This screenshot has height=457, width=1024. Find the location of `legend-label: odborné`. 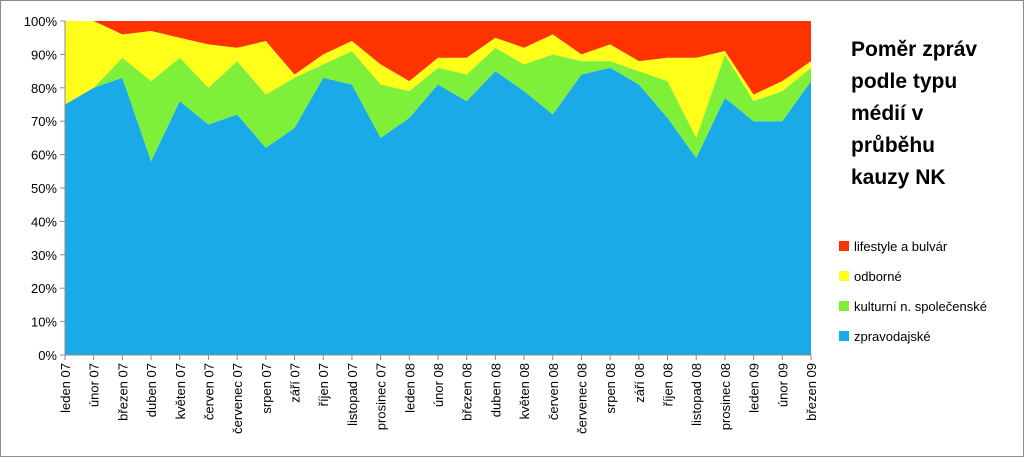

legend-label: odborné is located at coordinates (878, 276).